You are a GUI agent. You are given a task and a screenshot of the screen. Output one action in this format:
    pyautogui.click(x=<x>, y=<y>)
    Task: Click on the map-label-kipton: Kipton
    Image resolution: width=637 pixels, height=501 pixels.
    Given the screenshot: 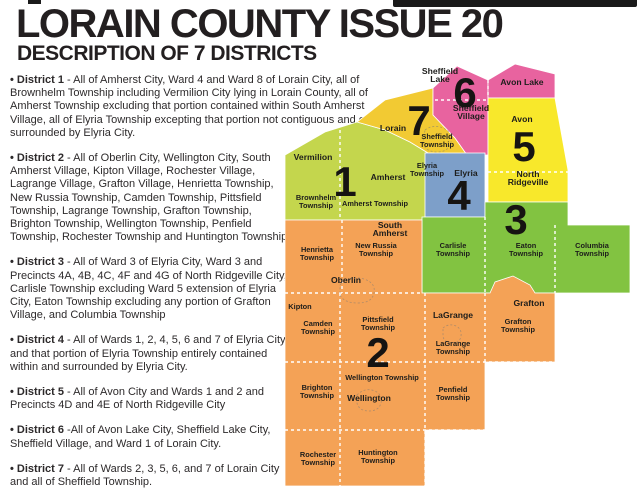 What is the action you would take?
    pyautogui.click(x=300, y=306)
    